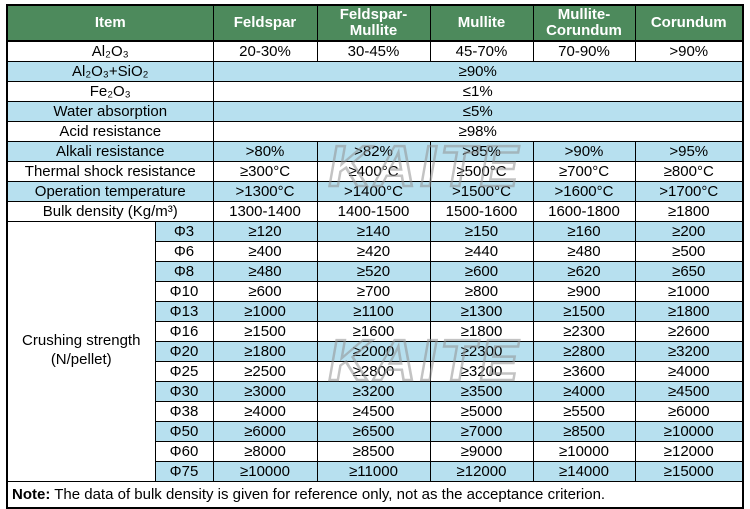 This screenshot has height=509, width=750. I want to click on table-row-phi6: Φ6 ≥400 ≥420 ≥440 ≥480 ≥500, so click(375, 251).